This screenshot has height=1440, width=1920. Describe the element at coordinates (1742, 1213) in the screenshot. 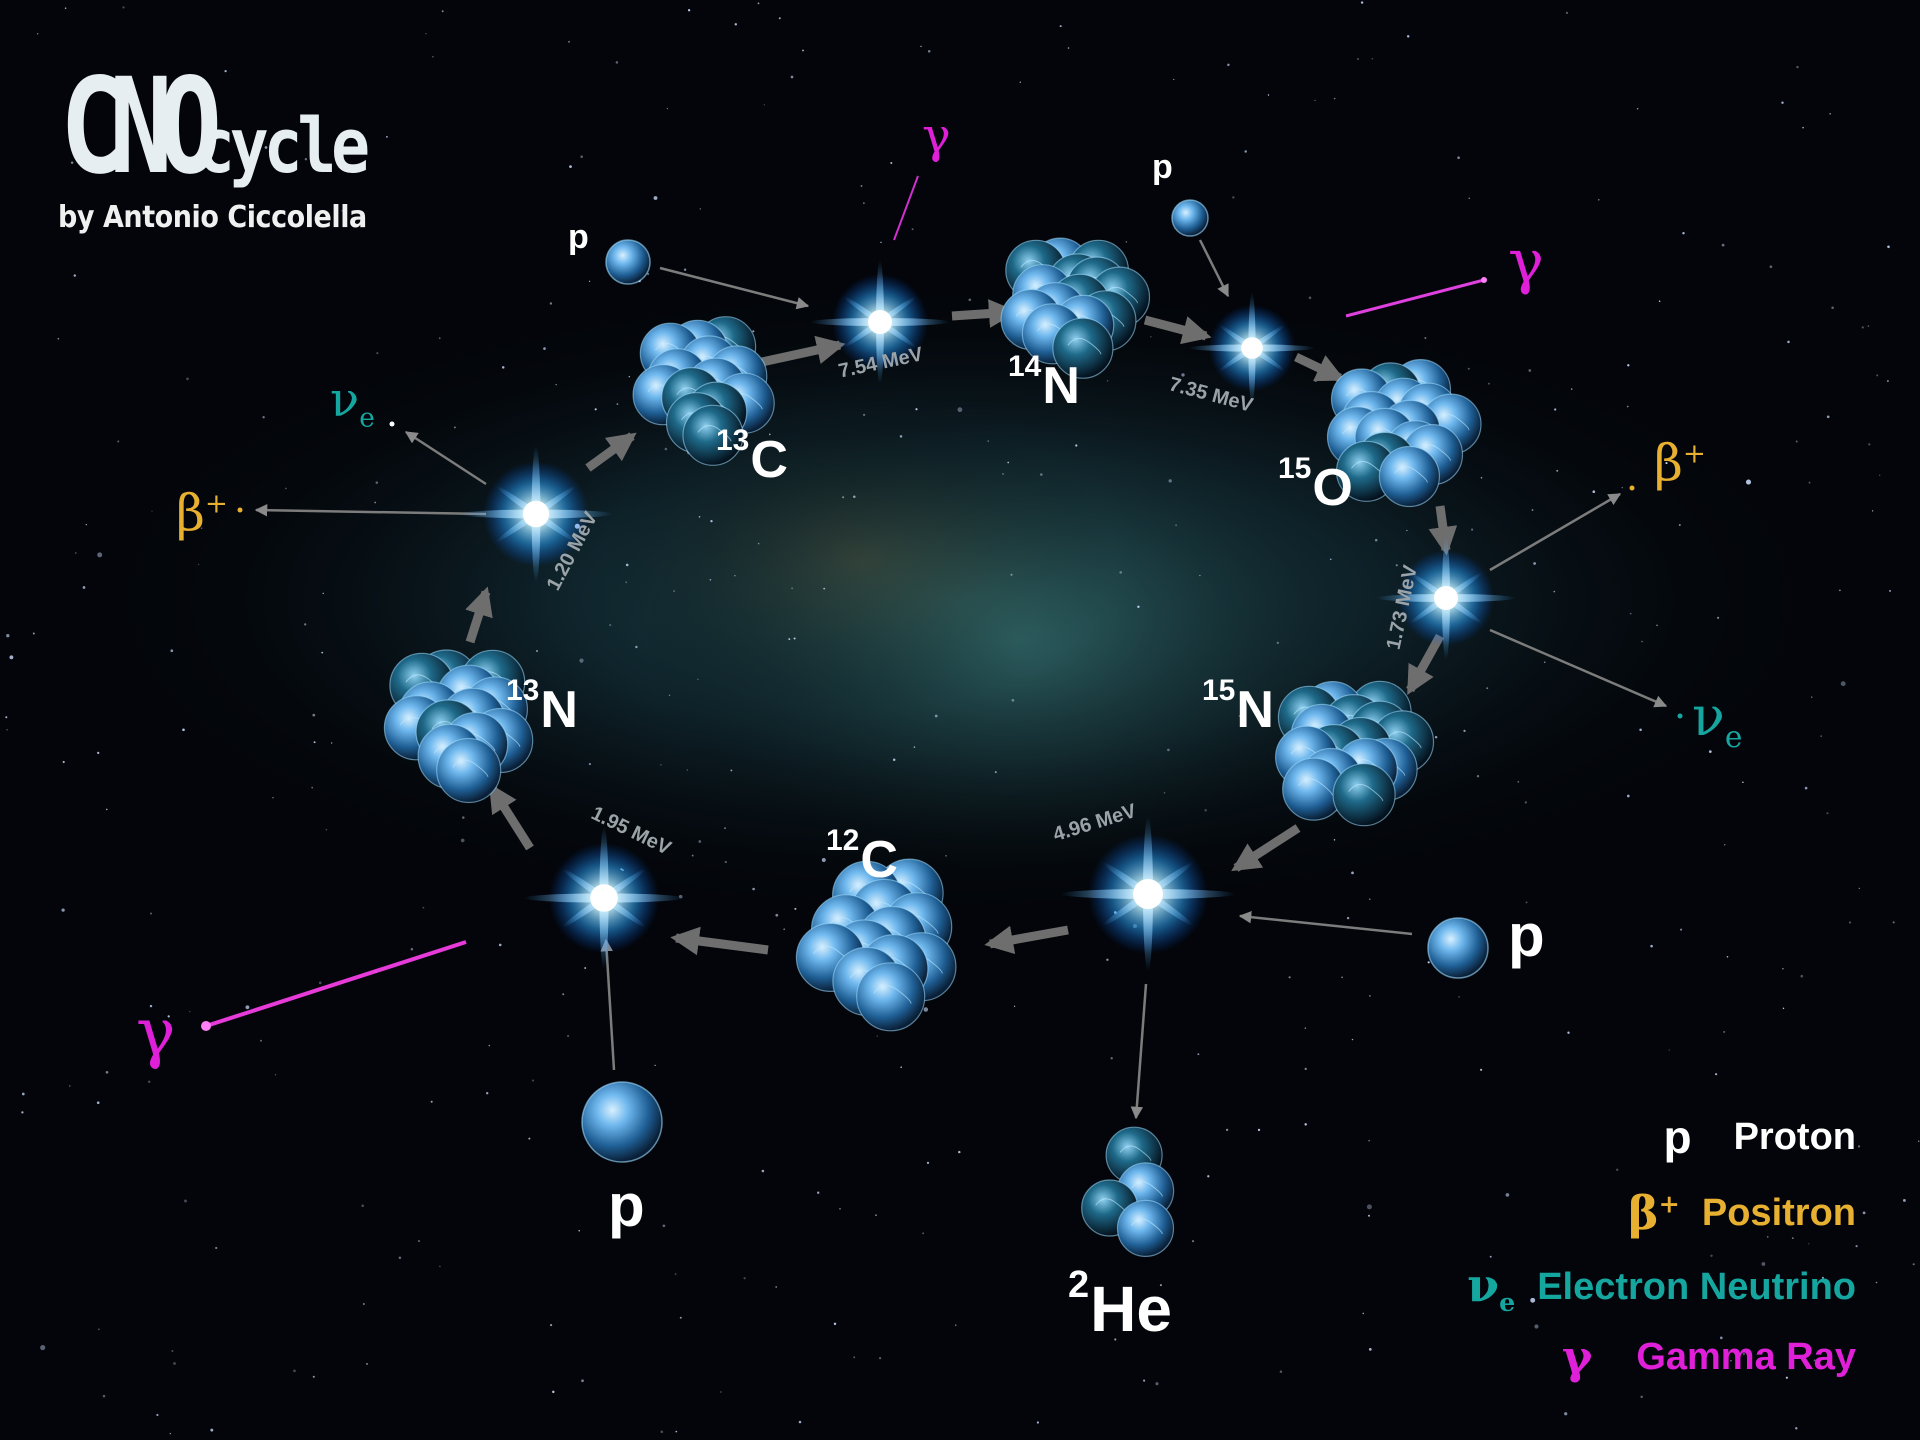

I see `legend-item-positron: β+ Positron` at that location.